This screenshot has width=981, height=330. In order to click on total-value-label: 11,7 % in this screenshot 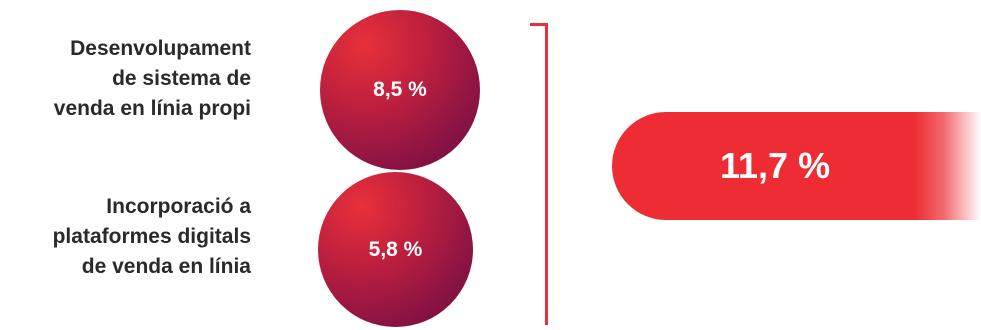, I will do `click(775, 165)`.